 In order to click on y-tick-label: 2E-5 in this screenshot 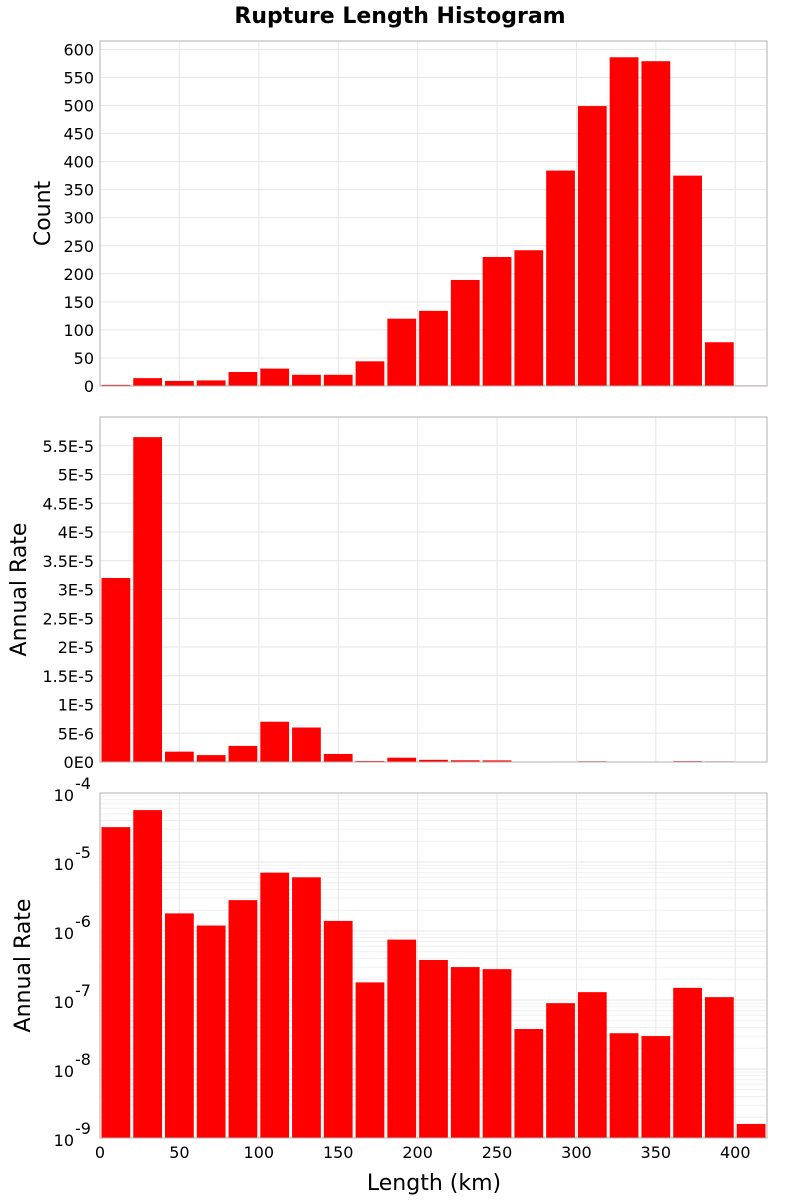, I will do `click(76, 647)`.